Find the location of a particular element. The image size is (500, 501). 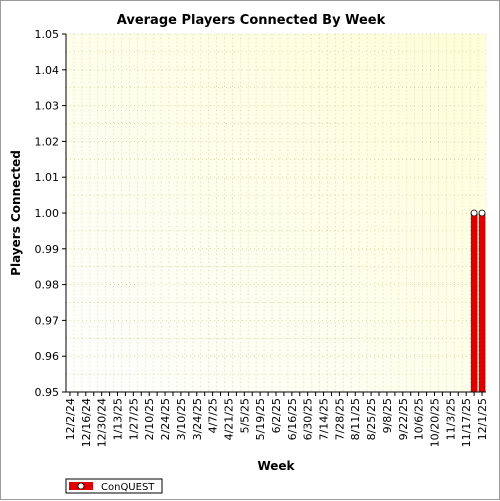

x-tick-label: 7/28/25 is located at coordinates (339, 419).